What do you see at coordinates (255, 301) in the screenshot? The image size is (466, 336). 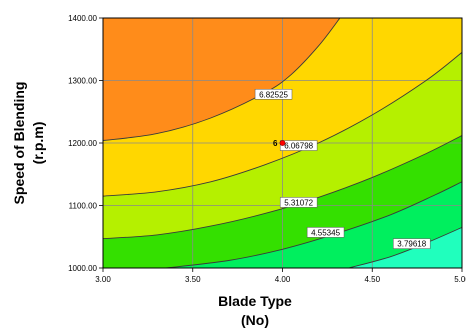 I see `x-axis-title-line1: Blade Type` at bounding box center [255, 301].